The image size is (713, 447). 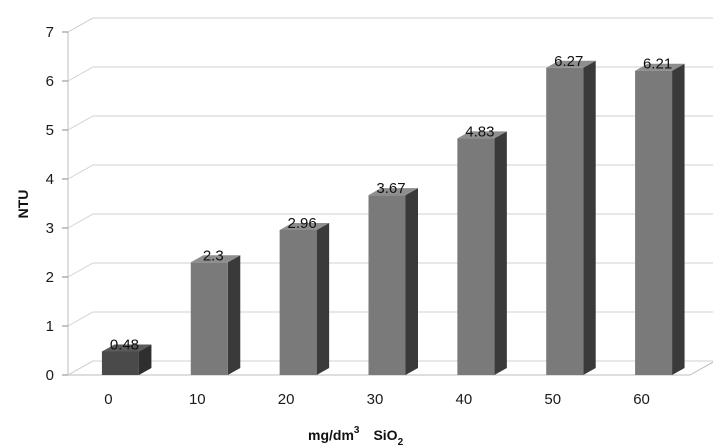 What do you see at coordinates (385, 435) in the screenshot?
I see `x-axis-title-compound: SiO` at bounding box center [385, 435].